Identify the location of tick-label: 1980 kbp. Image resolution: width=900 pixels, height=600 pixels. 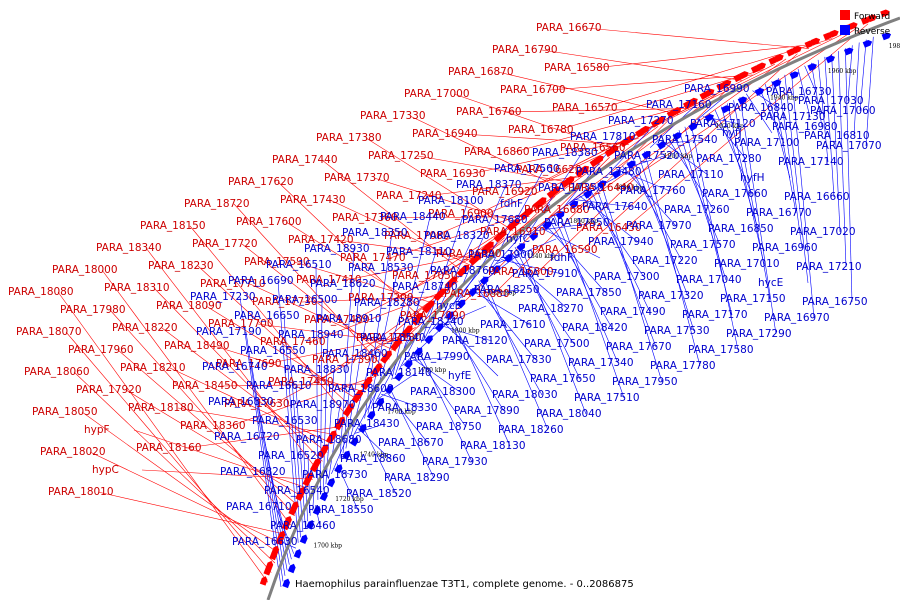
(894, 46).